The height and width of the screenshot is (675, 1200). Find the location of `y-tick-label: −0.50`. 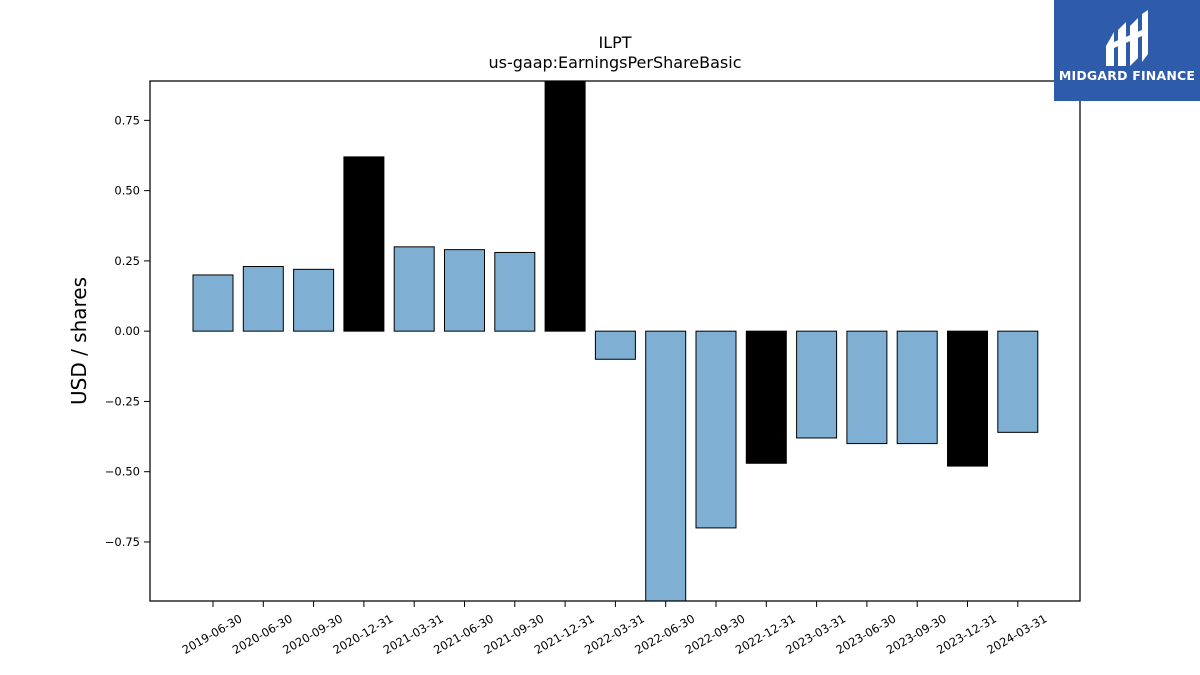

y-tick-label: −0.50 is located at coordinates (122, 472).